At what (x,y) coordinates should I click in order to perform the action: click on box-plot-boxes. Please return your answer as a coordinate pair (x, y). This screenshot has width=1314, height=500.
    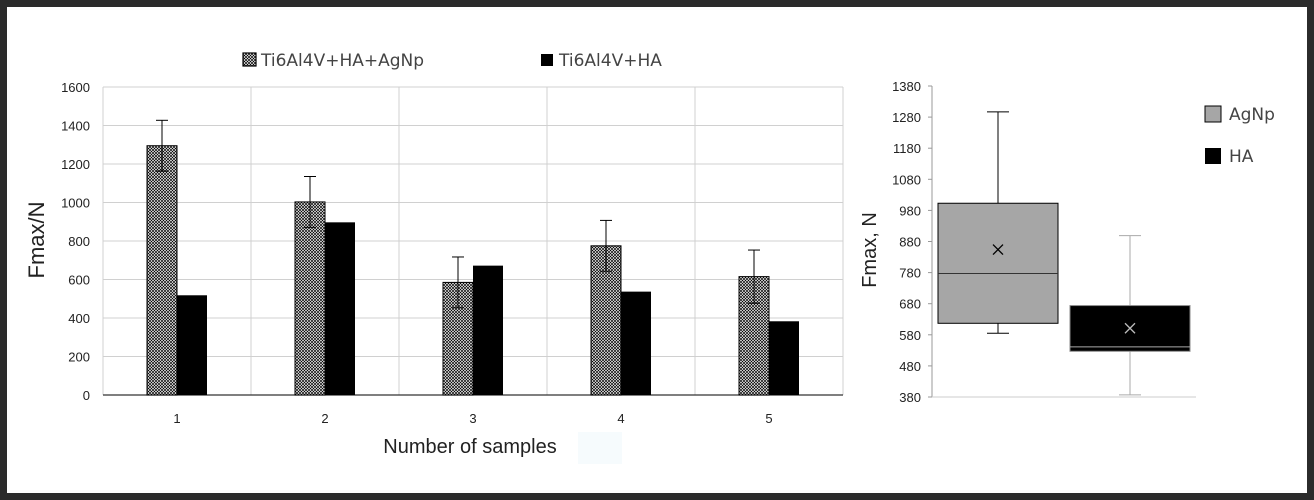
    Looking at the image, I should click on (1064, 253).